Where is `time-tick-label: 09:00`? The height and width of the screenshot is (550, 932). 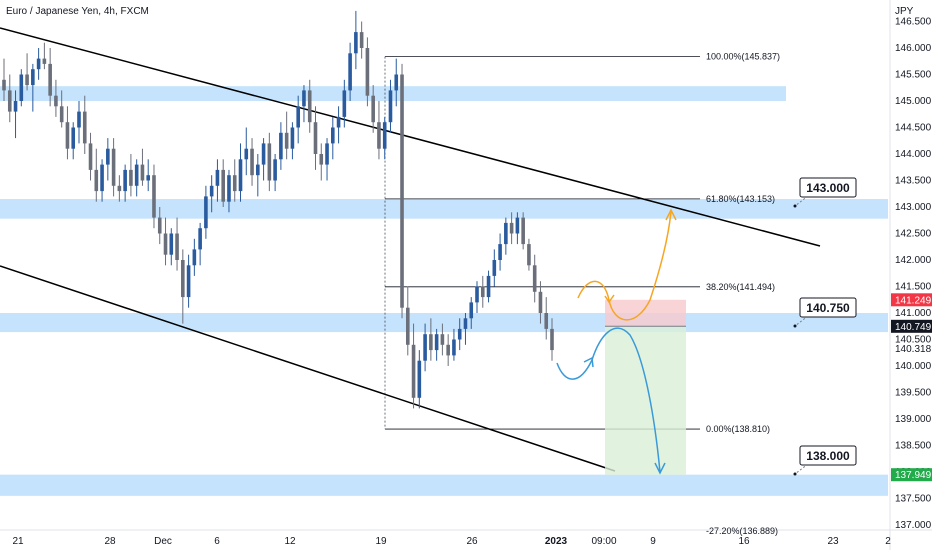 time-tick-label: 09:00 is located at coordinates (603, 541).